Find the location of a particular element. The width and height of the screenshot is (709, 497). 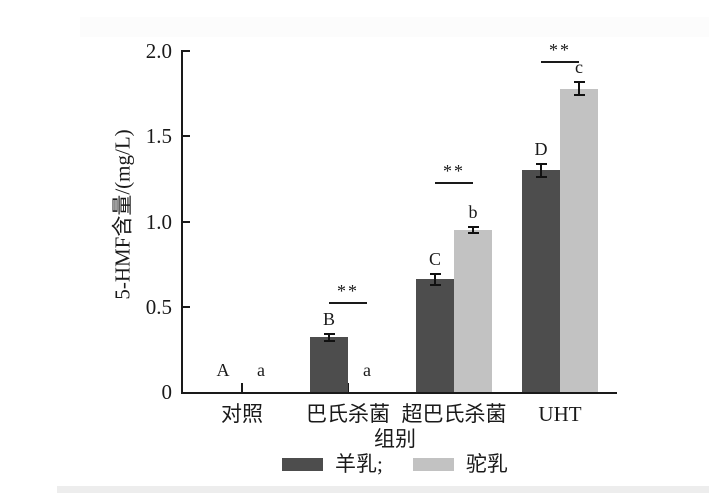

significance-letter: b is located at coordinates (473, 211).